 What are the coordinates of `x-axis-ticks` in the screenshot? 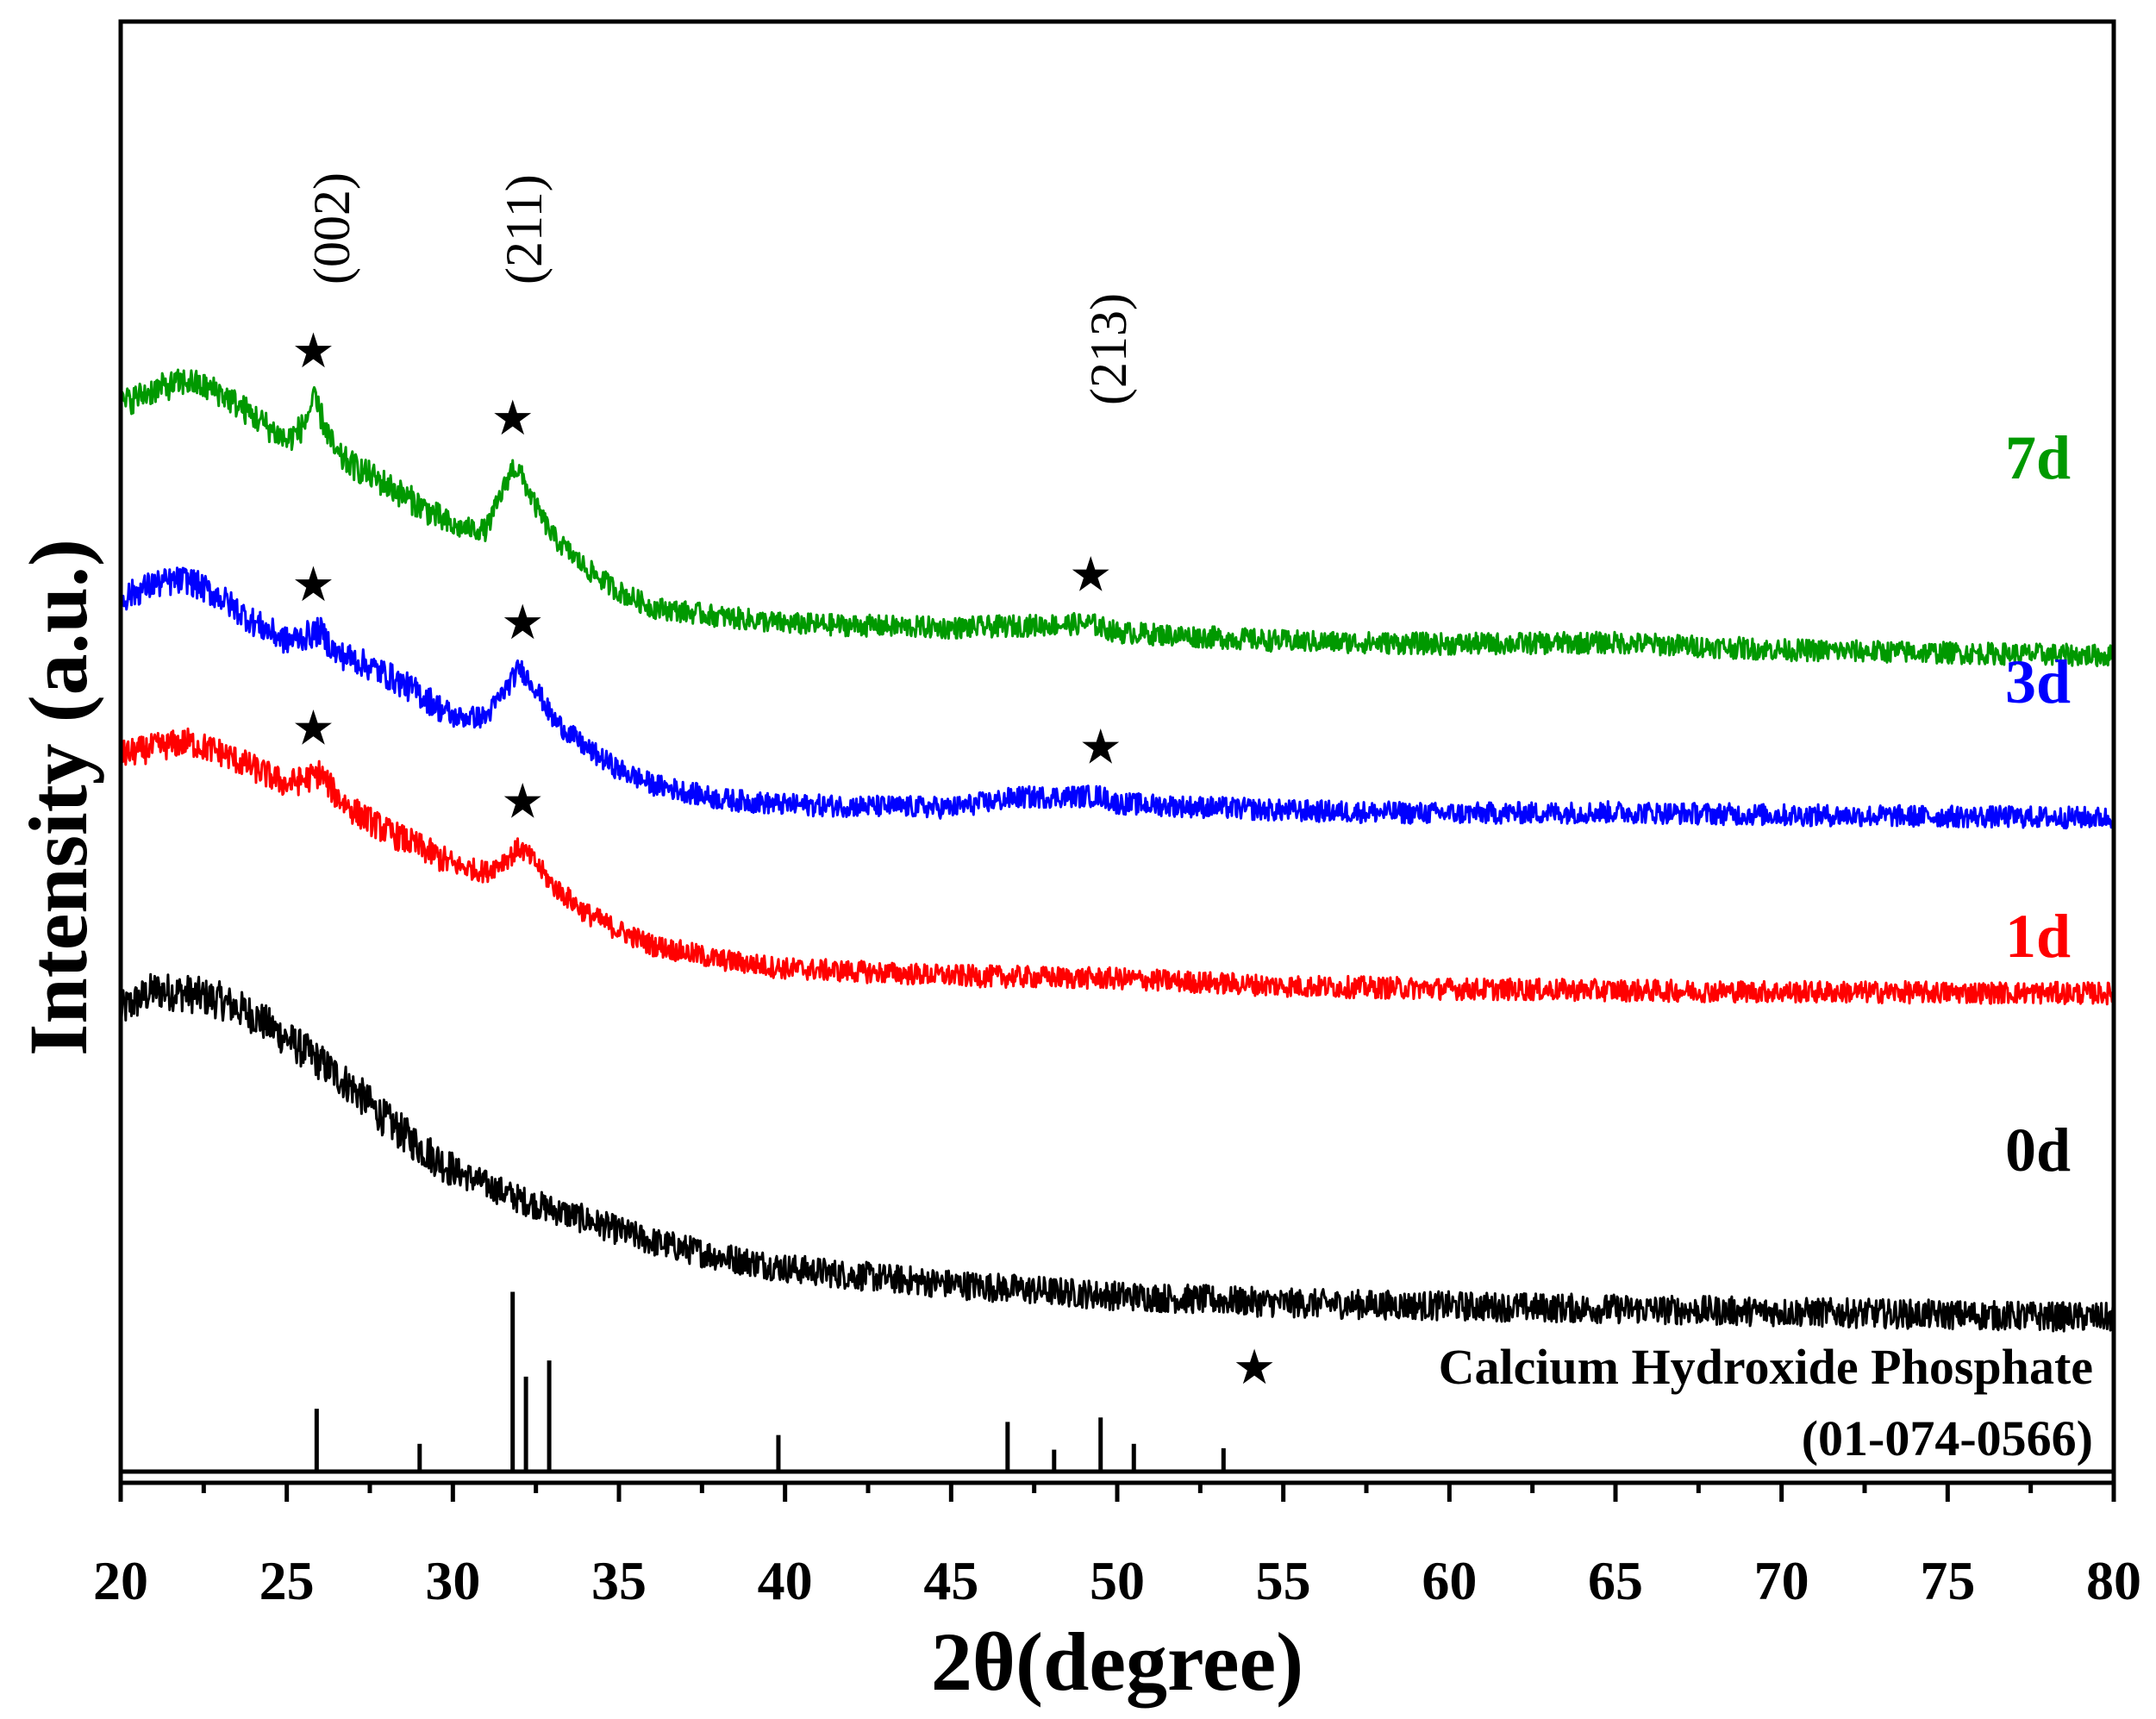 It's located at (1117, 1492).